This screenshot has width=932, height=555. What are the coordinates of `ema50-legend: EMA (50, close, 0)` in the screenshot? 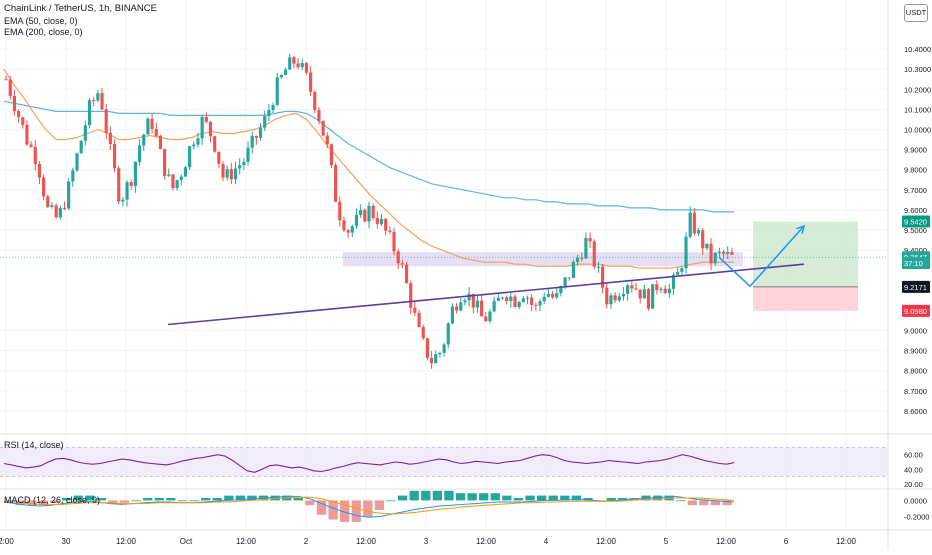 It's located at (41, 21).